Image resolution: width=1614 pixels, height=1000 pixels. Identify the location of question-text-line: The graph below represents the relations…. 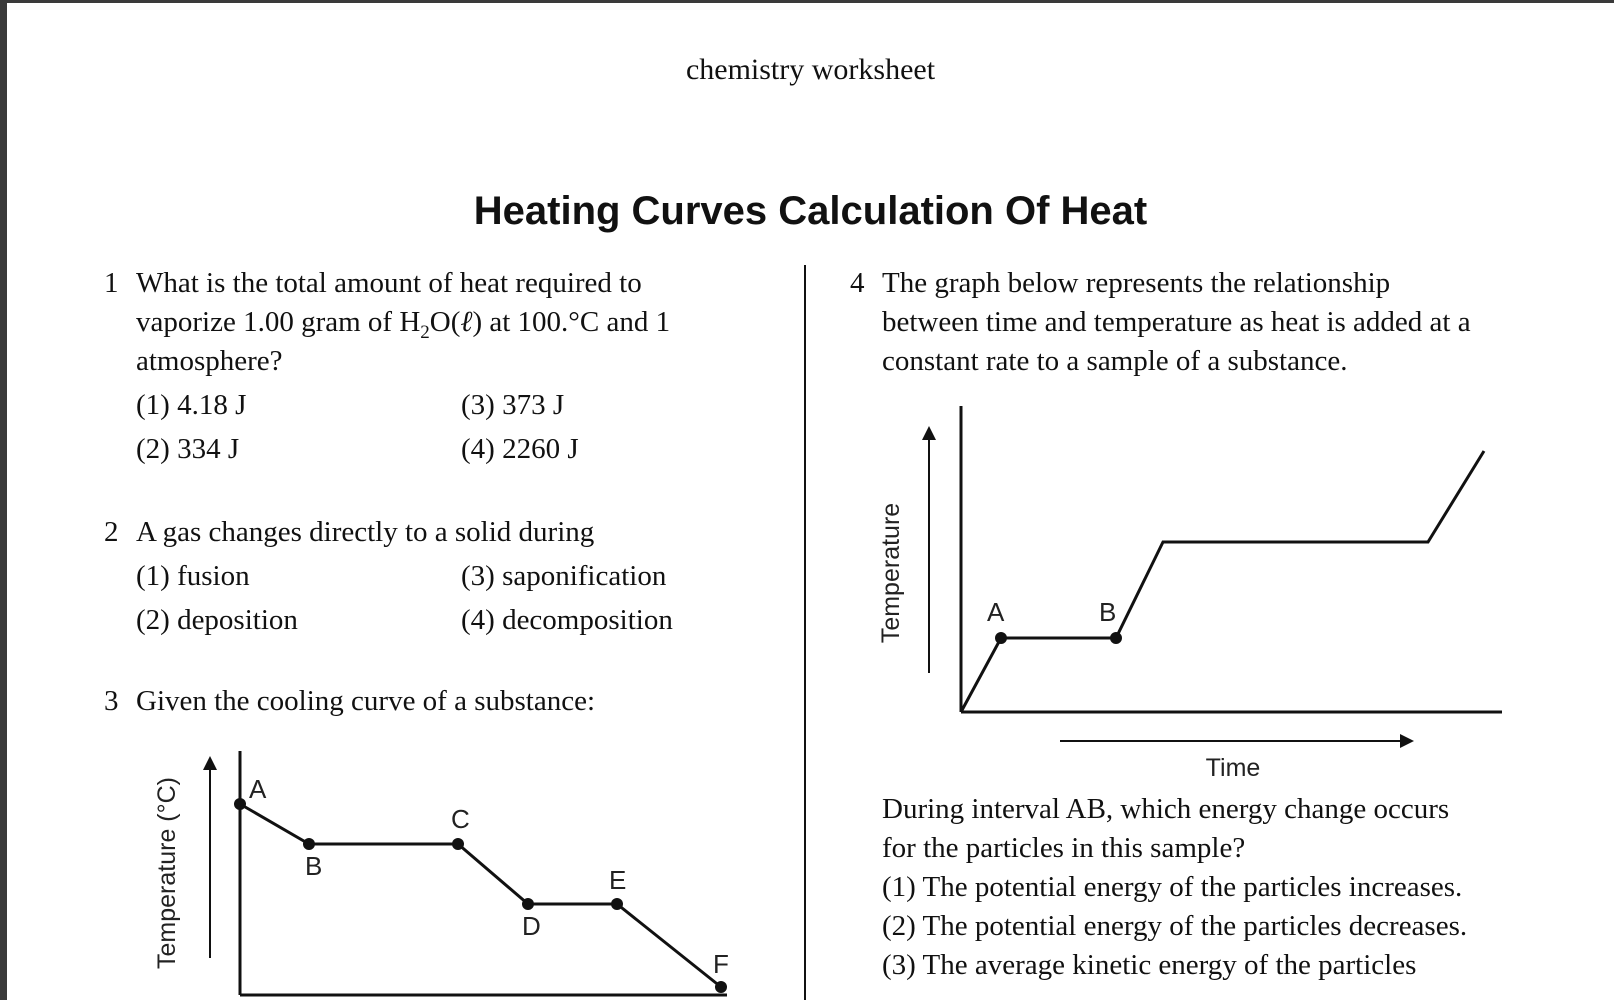
(1136, 283).